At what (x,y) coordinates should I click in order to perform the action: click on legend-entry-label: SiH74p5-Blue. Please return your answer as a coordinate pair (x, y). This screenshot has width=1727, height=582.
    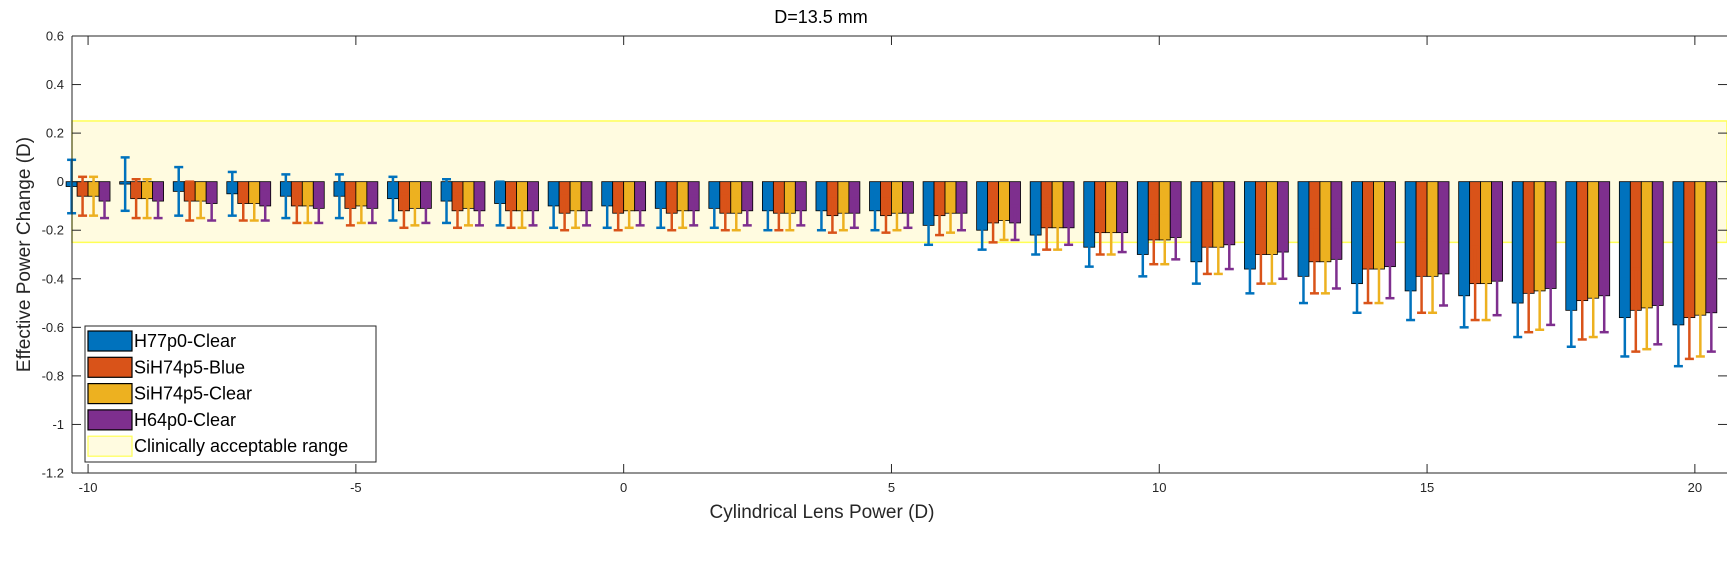
    Looking at the image, I should click on (189, 367).